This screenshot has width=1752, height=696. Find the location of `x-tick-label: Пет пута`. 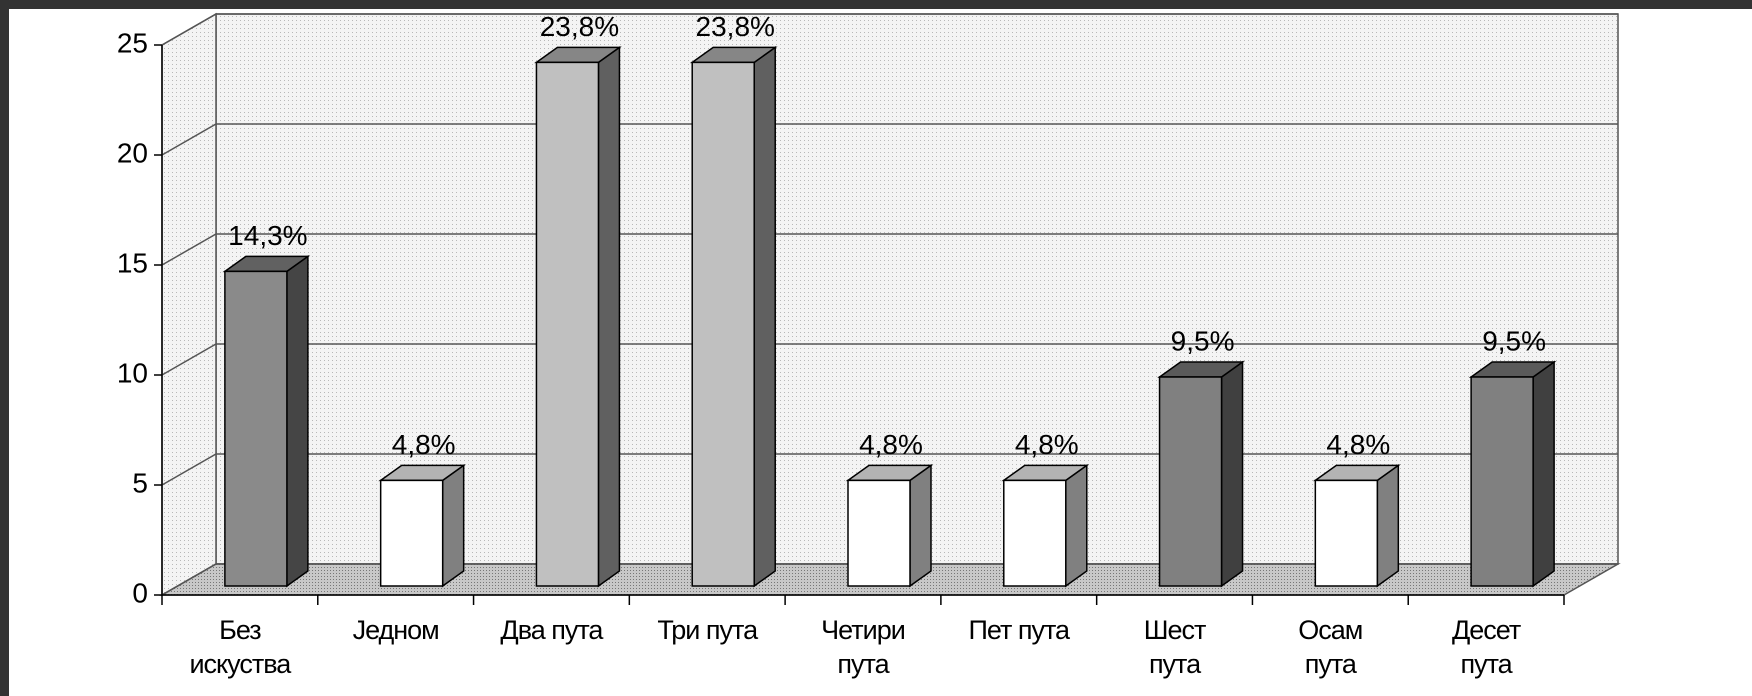

x-tick-label: Пет пута is located at coordinates (1019, 630).